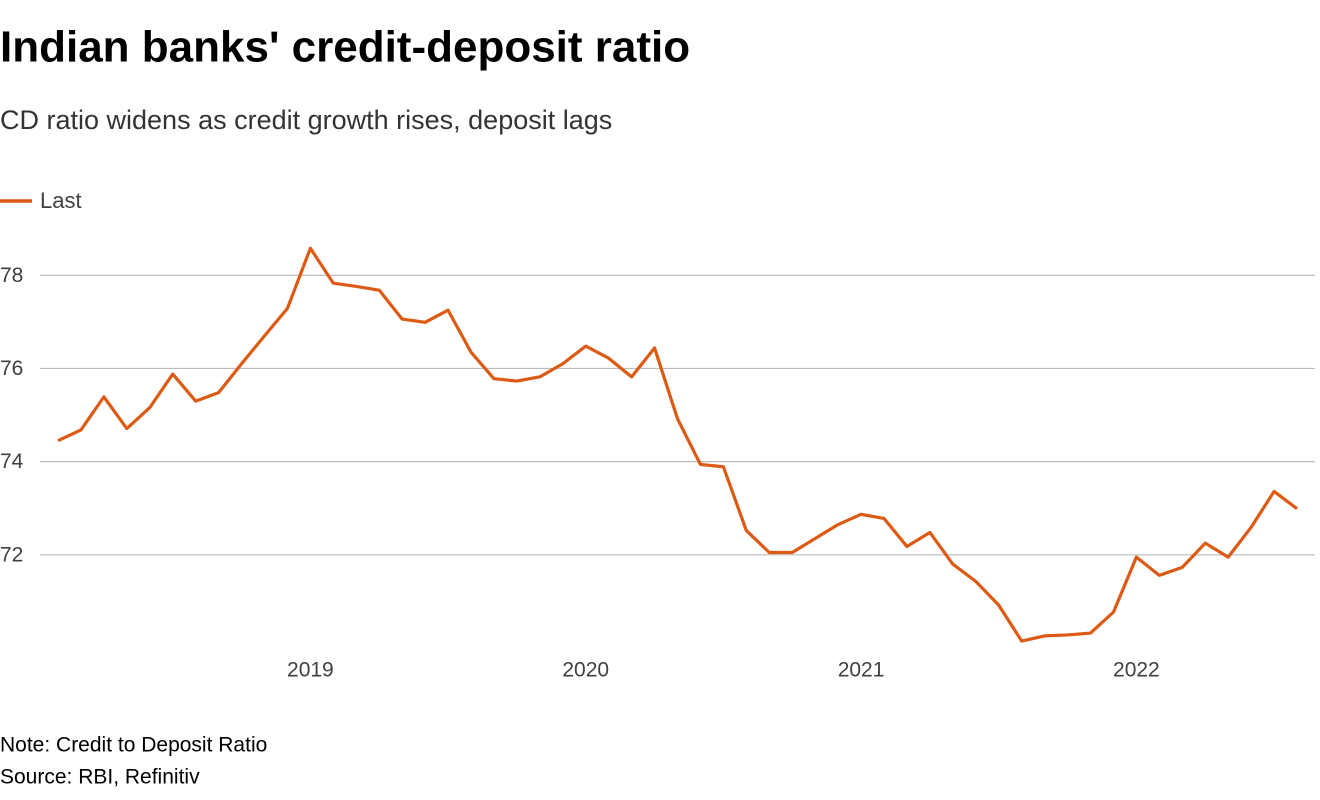  Describe the element at coordinates (61, 200) in the screenshot. I see `legend-label: Last` at that location.